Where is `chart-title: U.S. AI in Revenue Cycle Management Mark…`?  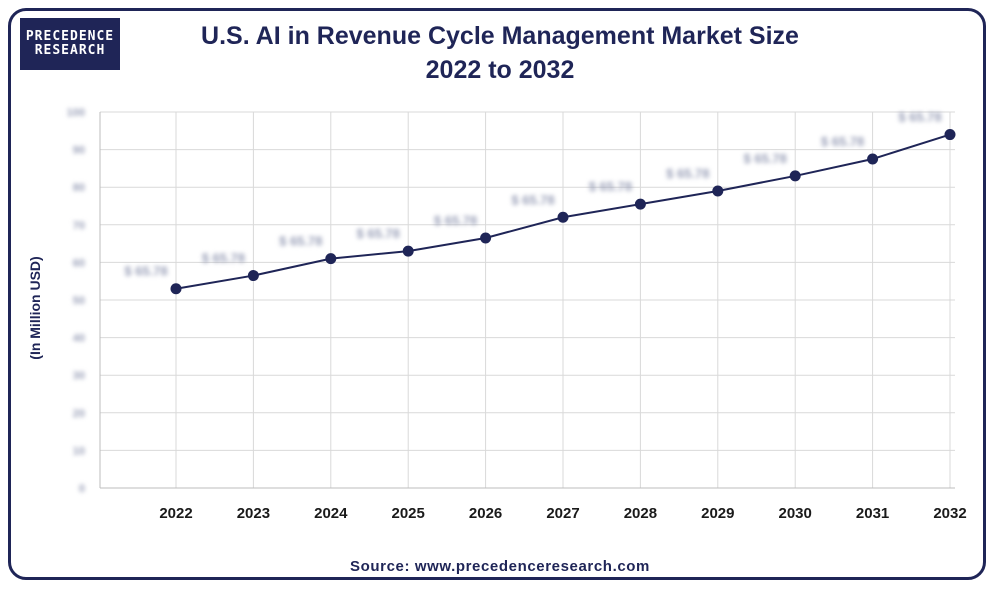 chart-title: U.S. AI in Revenue Cycle Management Mark… is located at coordinates (500, 54).